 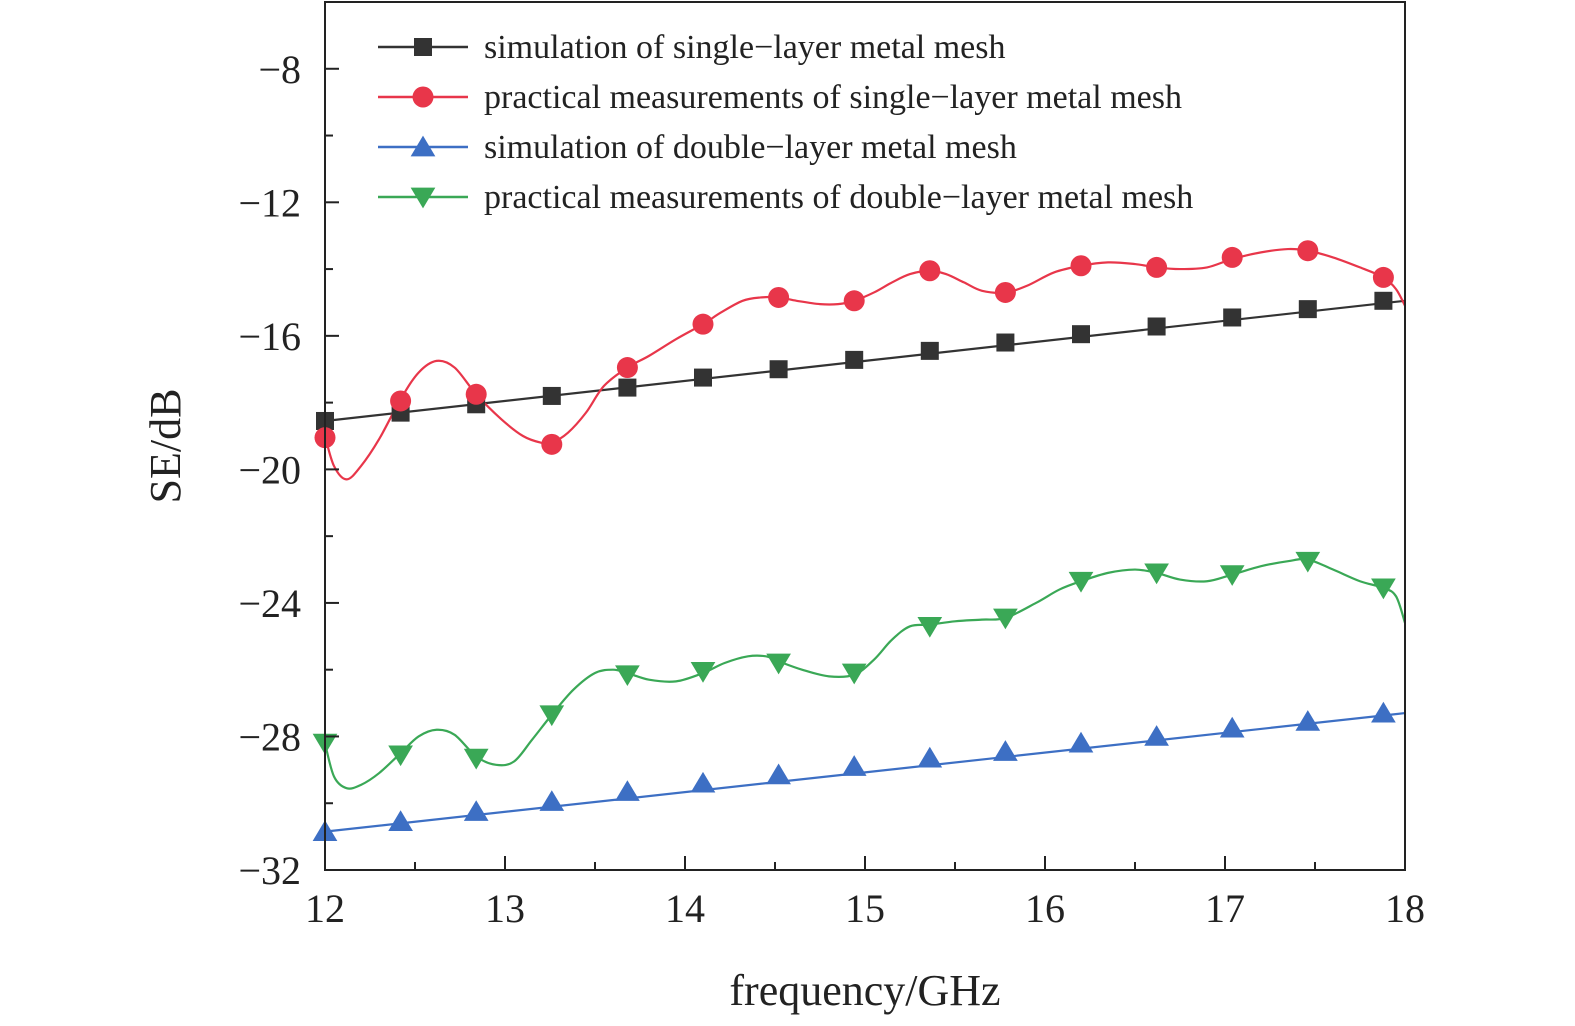 What do you see at coordinates (269, 469) in the screenshot?
I see `y-tick-label: −20` at bounding box center [269, 469].